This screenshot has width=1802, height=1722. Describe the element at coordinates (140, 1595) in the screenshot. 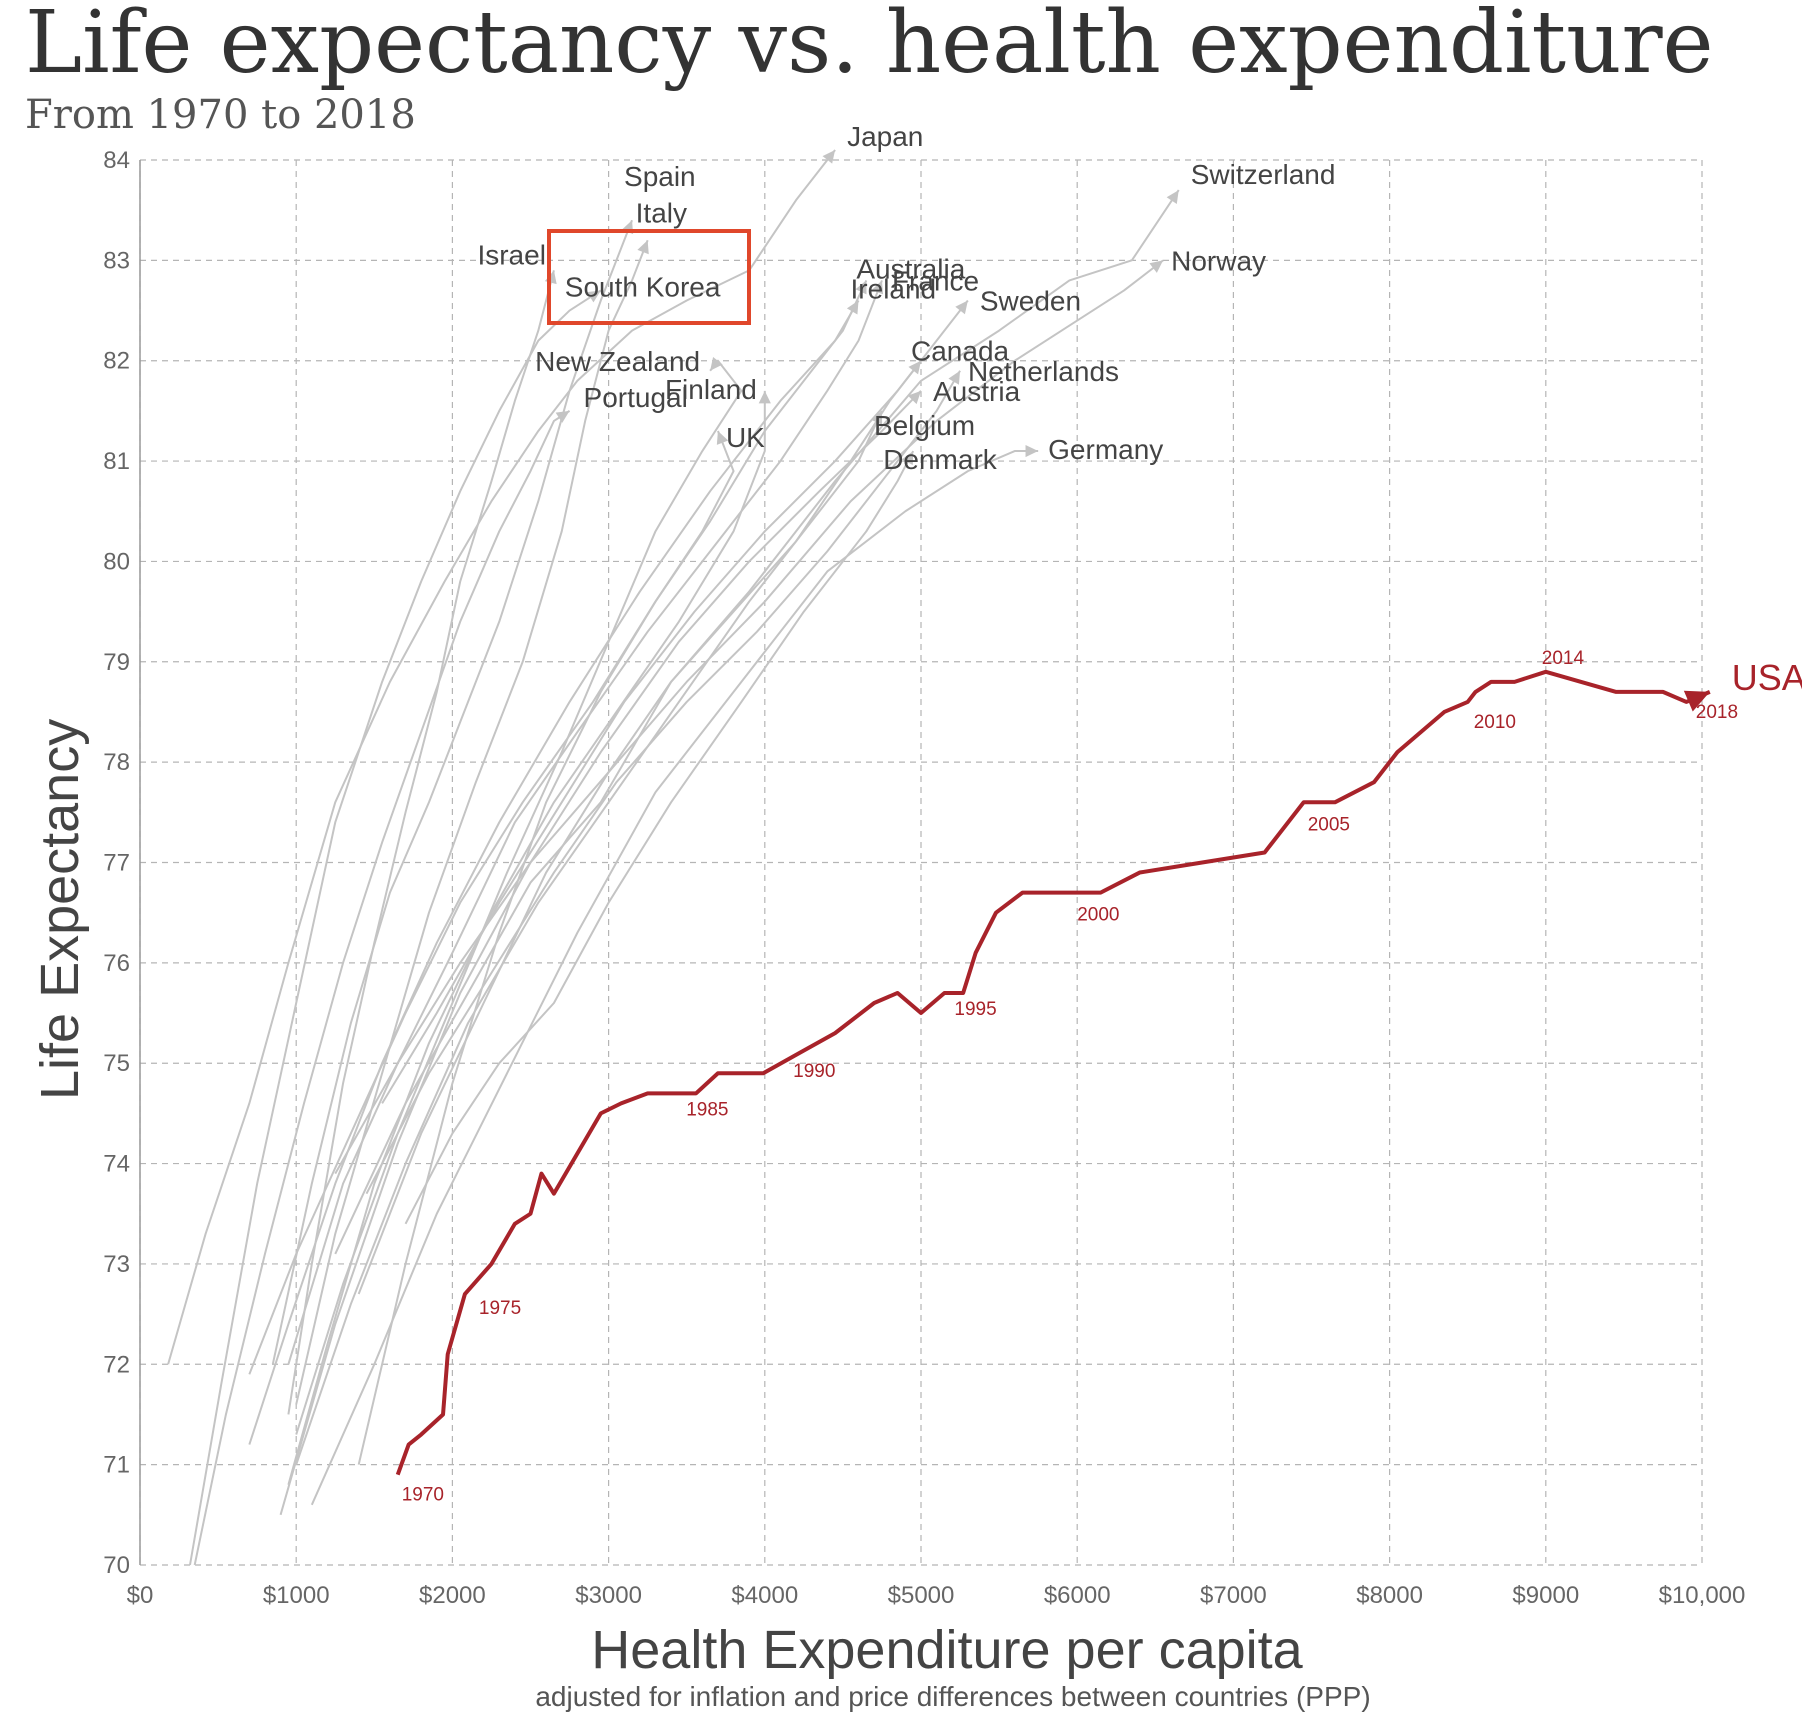

I see `x-tick-label: $0` at that location.